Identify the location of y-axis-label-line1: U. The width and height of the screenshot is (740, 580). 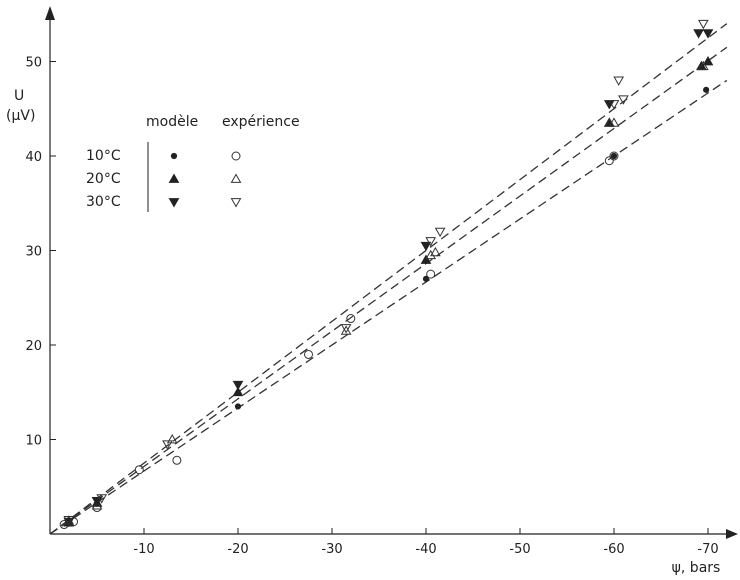
(19, 96).